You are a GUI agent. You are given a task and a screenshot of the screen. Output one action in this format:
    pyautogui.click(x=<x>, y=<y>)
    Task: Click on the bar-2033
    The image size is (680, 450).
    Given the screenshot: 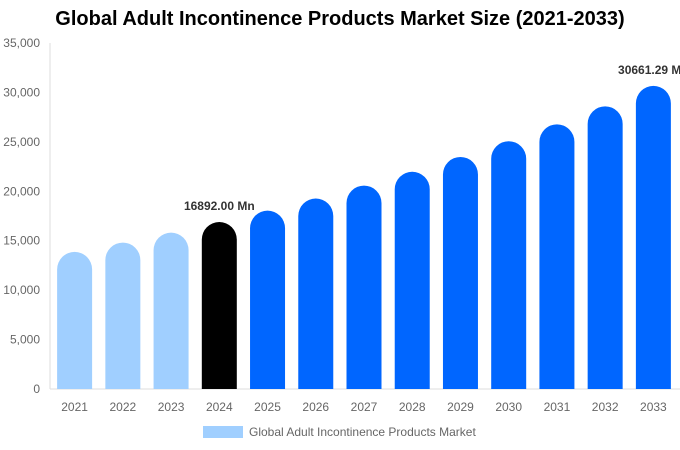 What is the action you would take?
    pyautogui.click(x=653, y=237)
    